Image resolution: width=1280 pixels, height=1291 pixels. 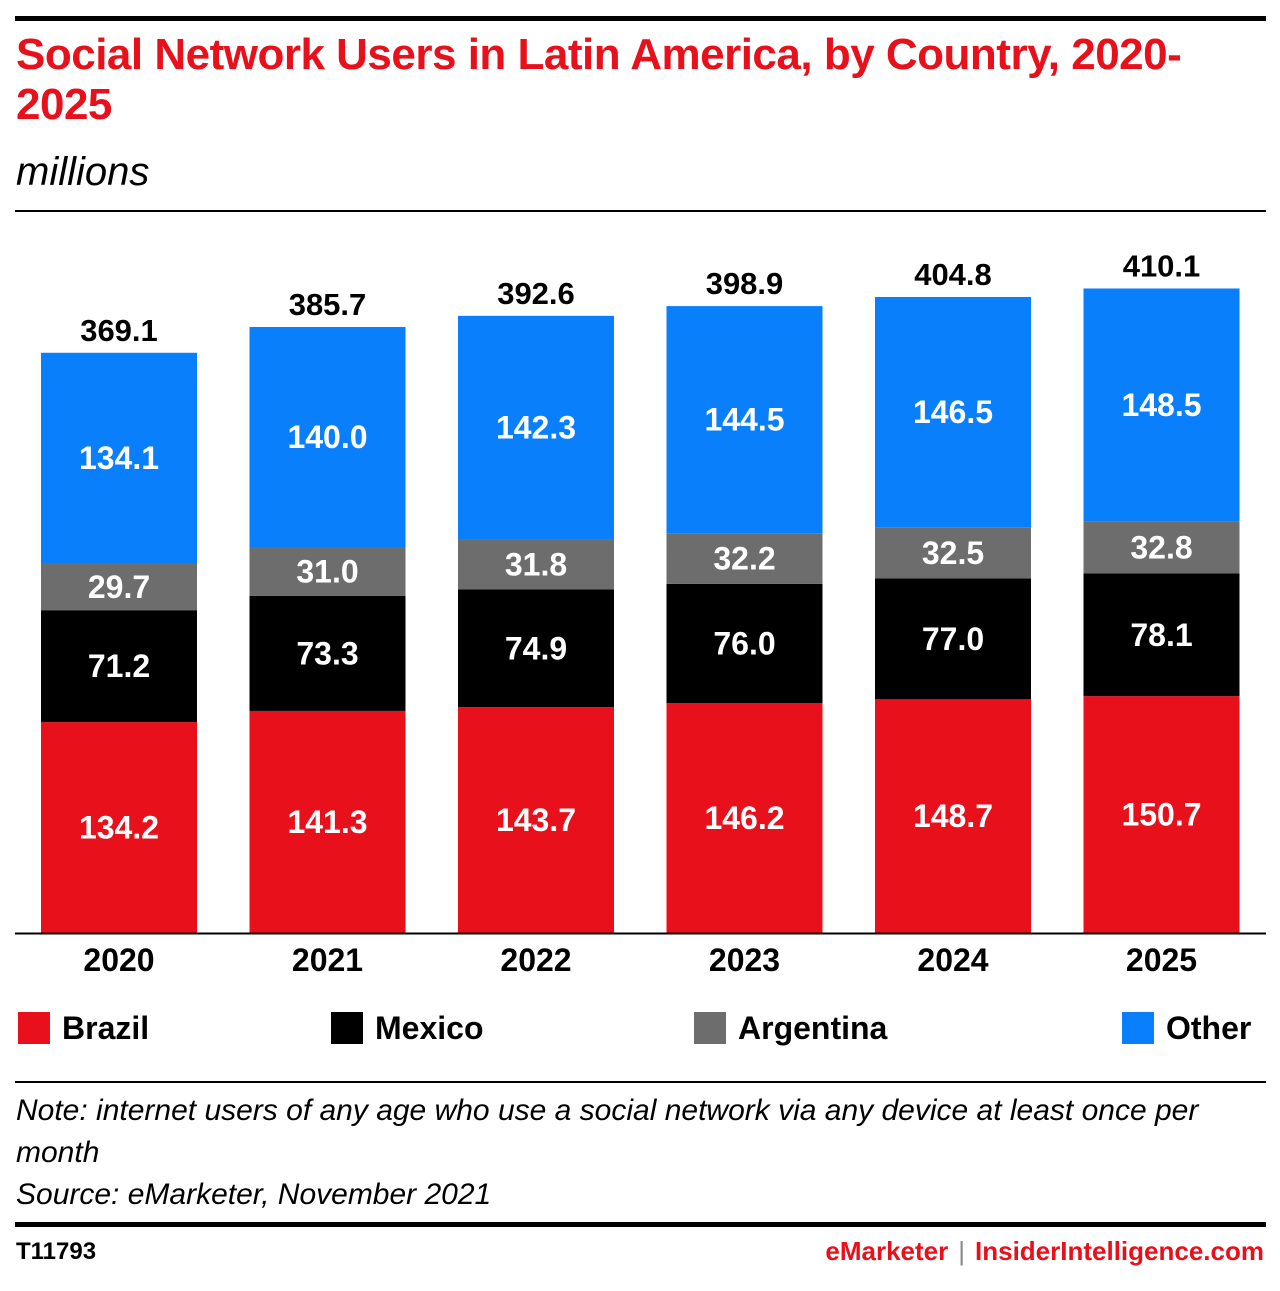 I want to click on value-label-brazil-2025: 150.7, so click(x=1161, y=815).